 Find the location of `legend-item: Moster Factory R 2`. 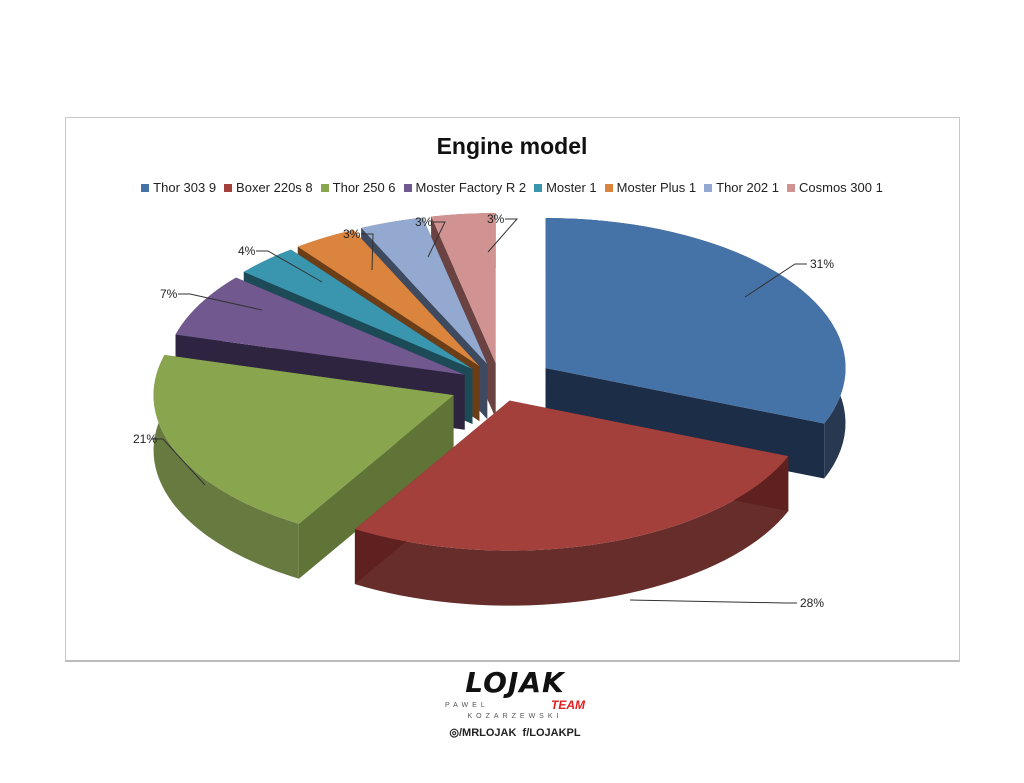

legend-item: Moster Factory R 2 is located at coordinates (465, 187).